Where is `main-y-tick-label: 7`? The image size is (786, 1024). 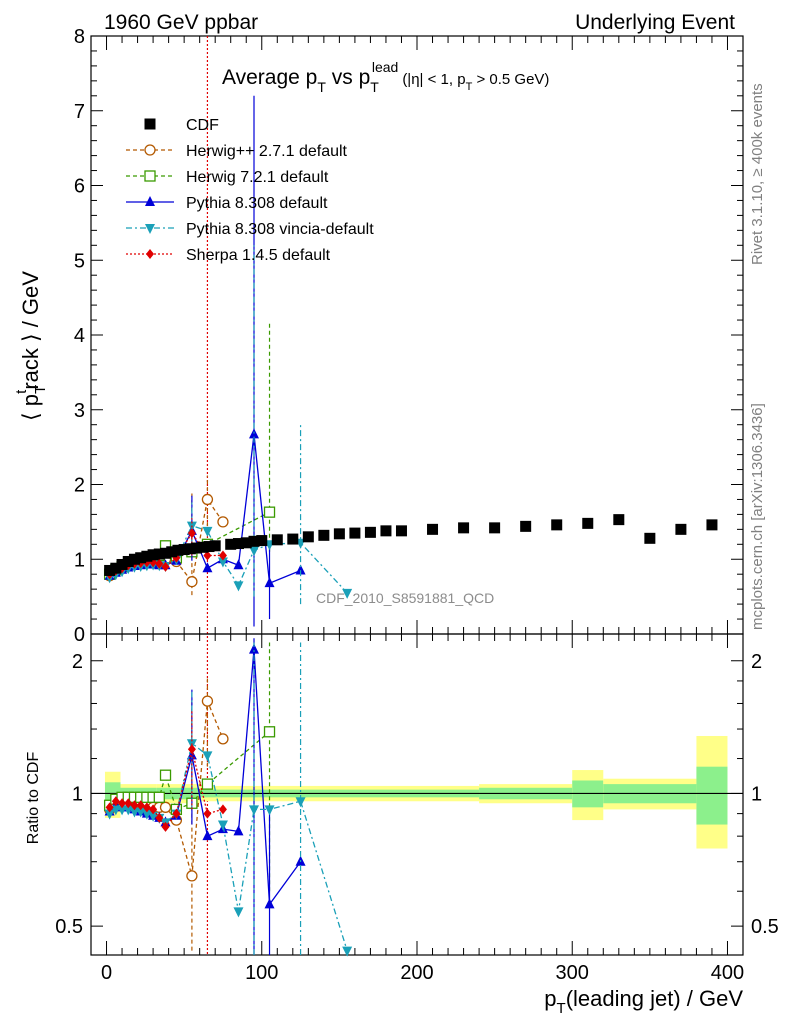
main-y-tick-label: 7 is located at coordinates (79, 112).